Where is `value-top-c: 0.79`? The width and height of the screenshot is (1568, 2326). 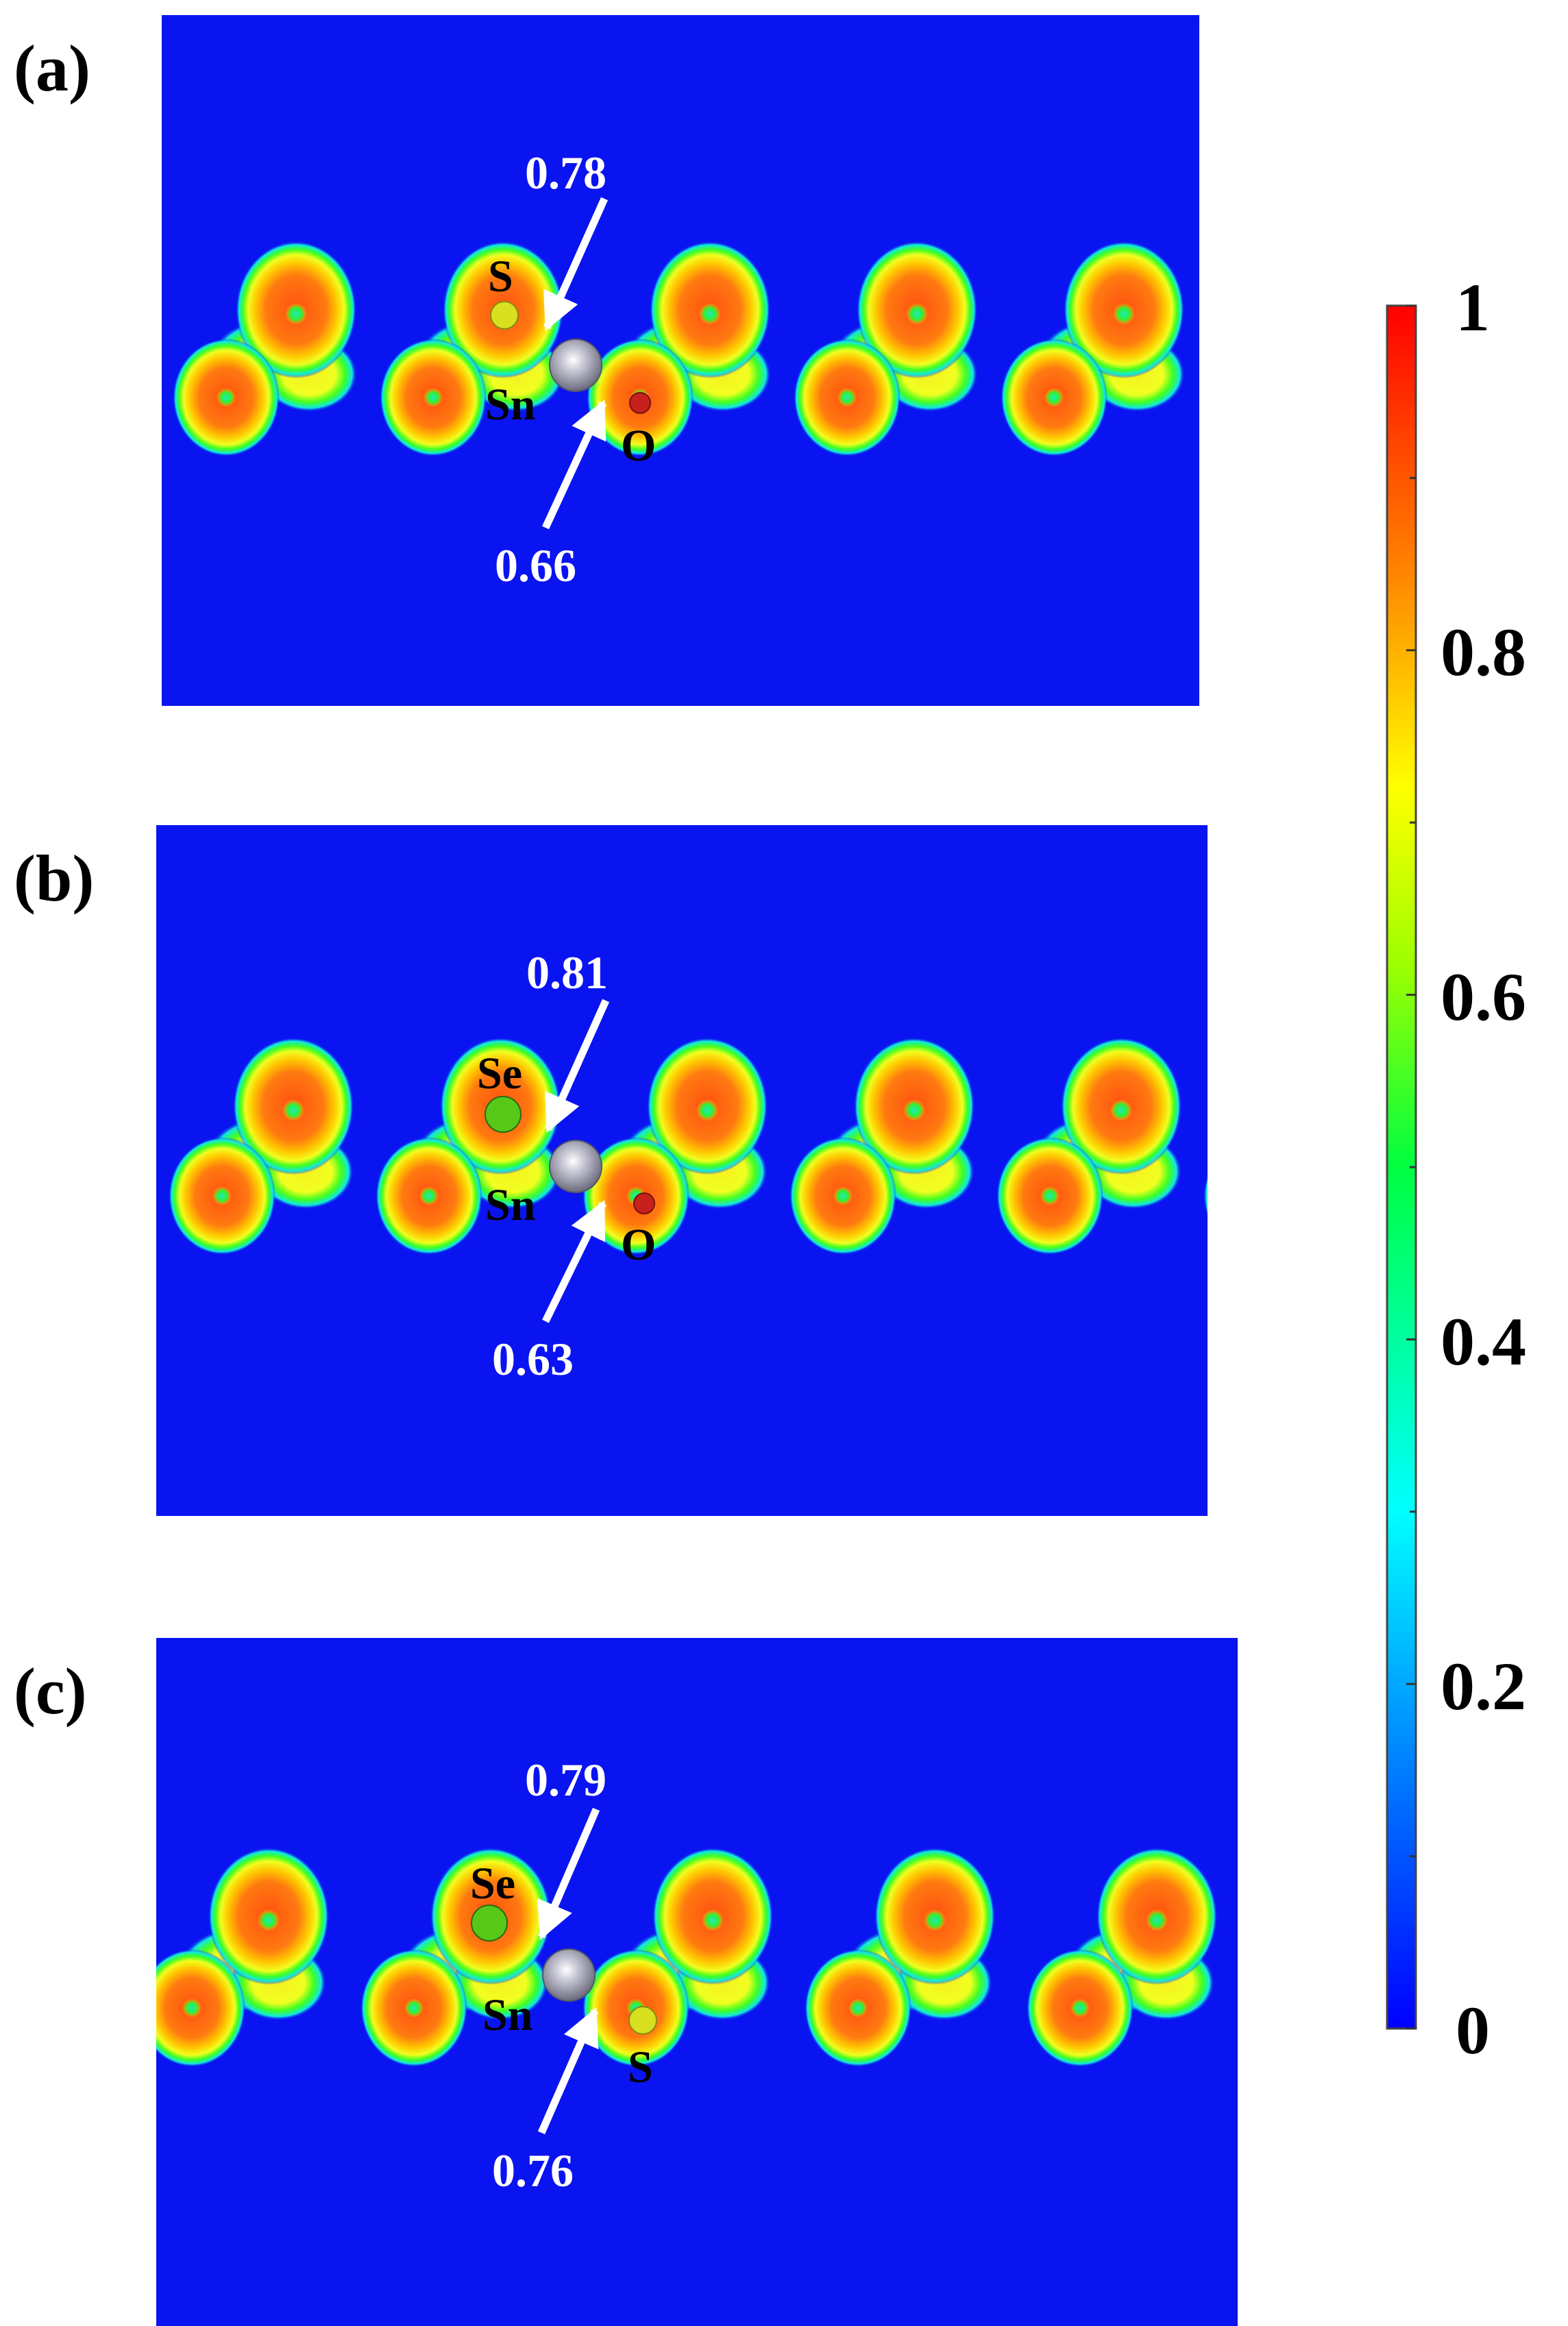 value-top-c: 0.79 is located at coordinates (566, 1780).